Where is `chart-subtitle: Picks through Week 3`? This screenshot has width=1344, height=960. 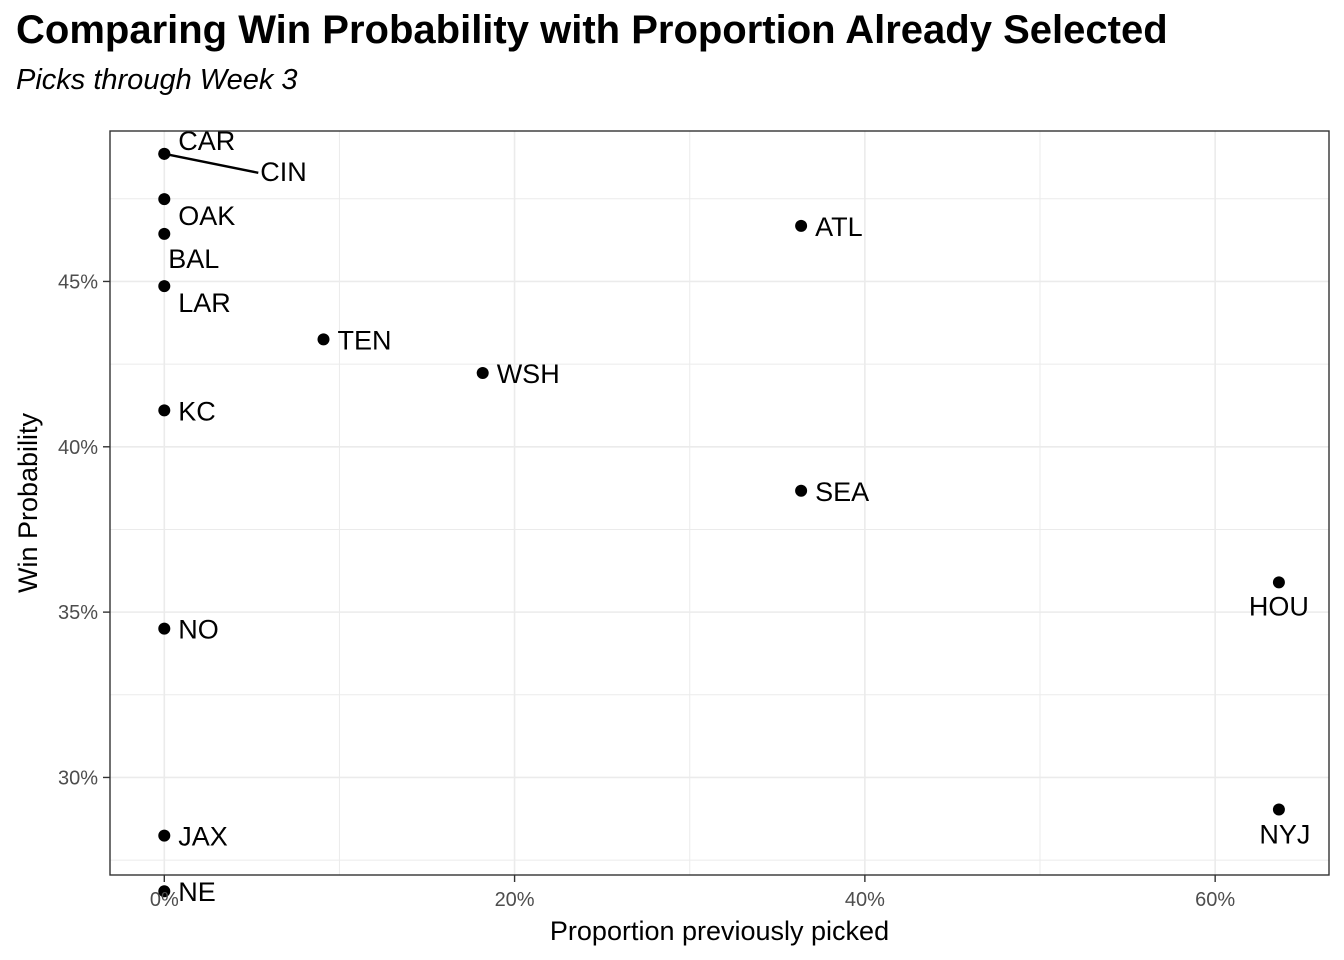 chart-subtitle: Picks through Week 3 is located at coordinates (157, 80).